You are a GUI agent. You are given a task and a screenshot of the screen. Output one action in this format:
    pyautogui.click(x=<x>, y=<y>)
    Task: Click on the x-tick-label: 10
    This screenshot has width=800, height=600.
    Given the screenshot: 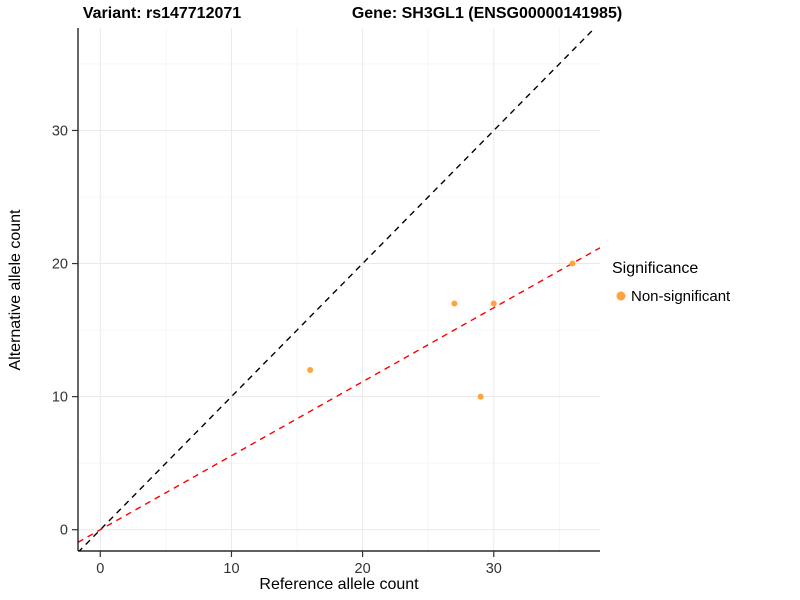 What is the action you would take?
    pyautogui.click(x=231, y=569)
    